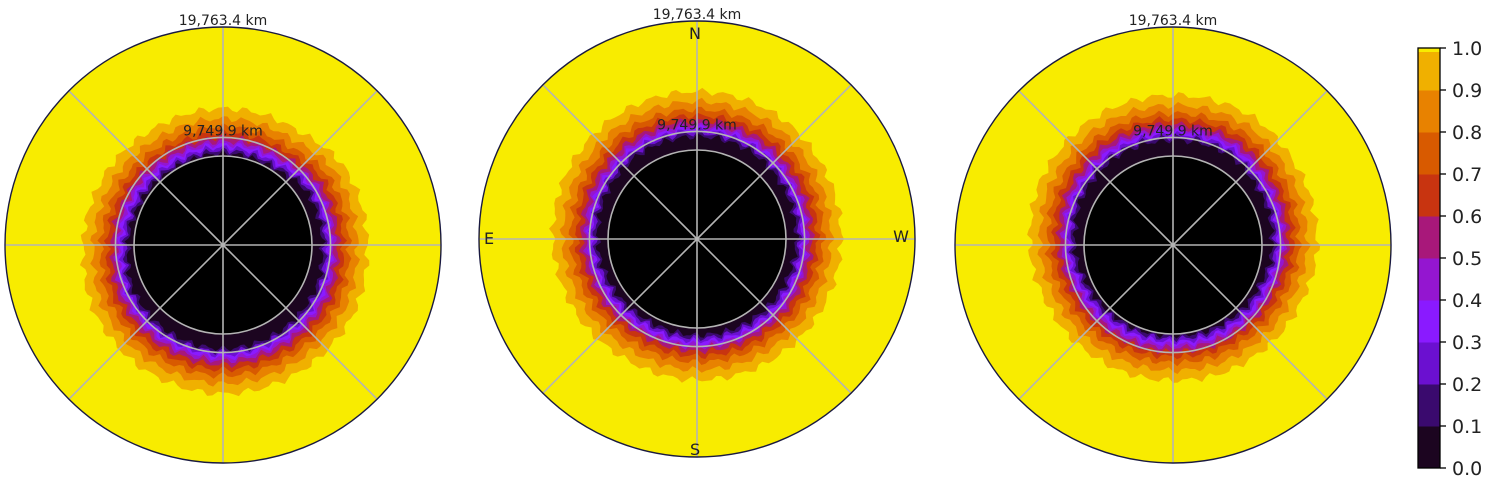 The image size is (1500, 487). What do you see at coordinates (1467, 49) in the screenshot?
I see `colorbar-tick-label: 1.0` at bounding box center [1467, 49].